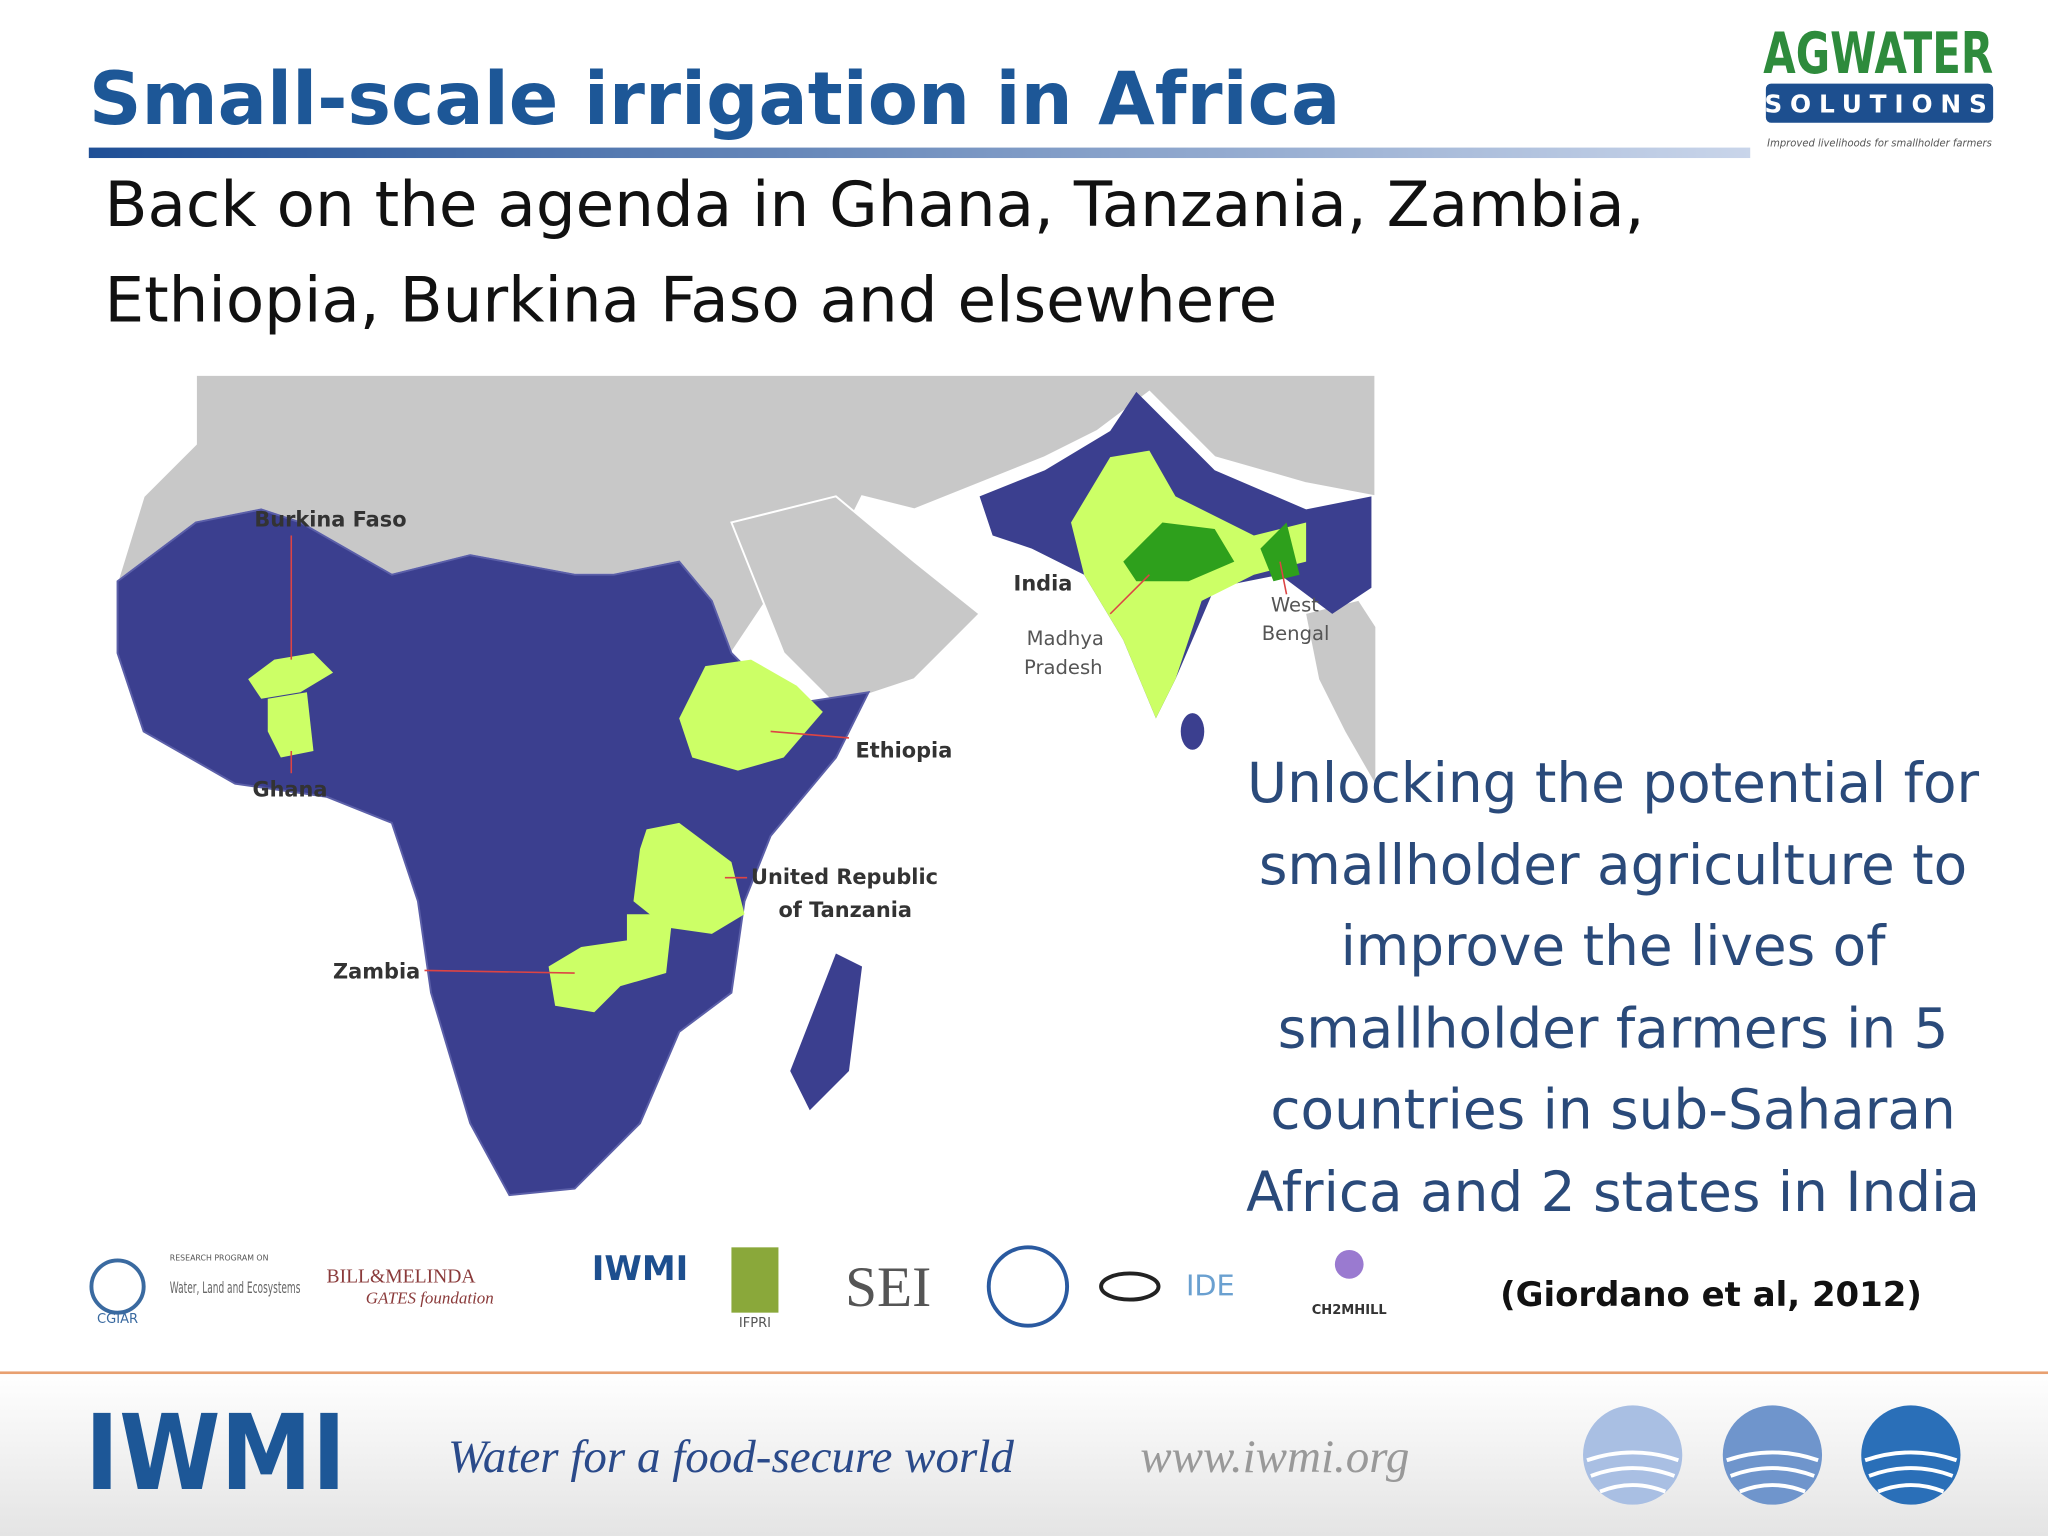 The height and width of the screenshot is (1536, 2048). I want to click on map-seasia, so click(1341, 692).